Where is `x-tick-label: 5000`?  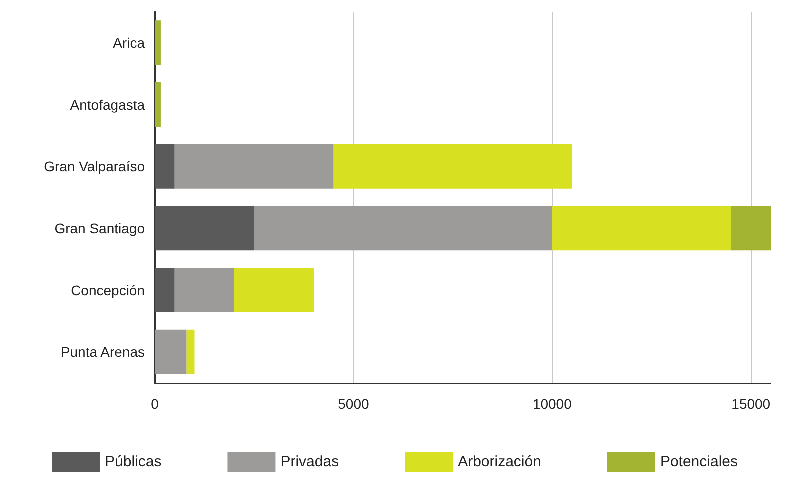 x-tick-label: 5000 is located at coordinates (354, 404).